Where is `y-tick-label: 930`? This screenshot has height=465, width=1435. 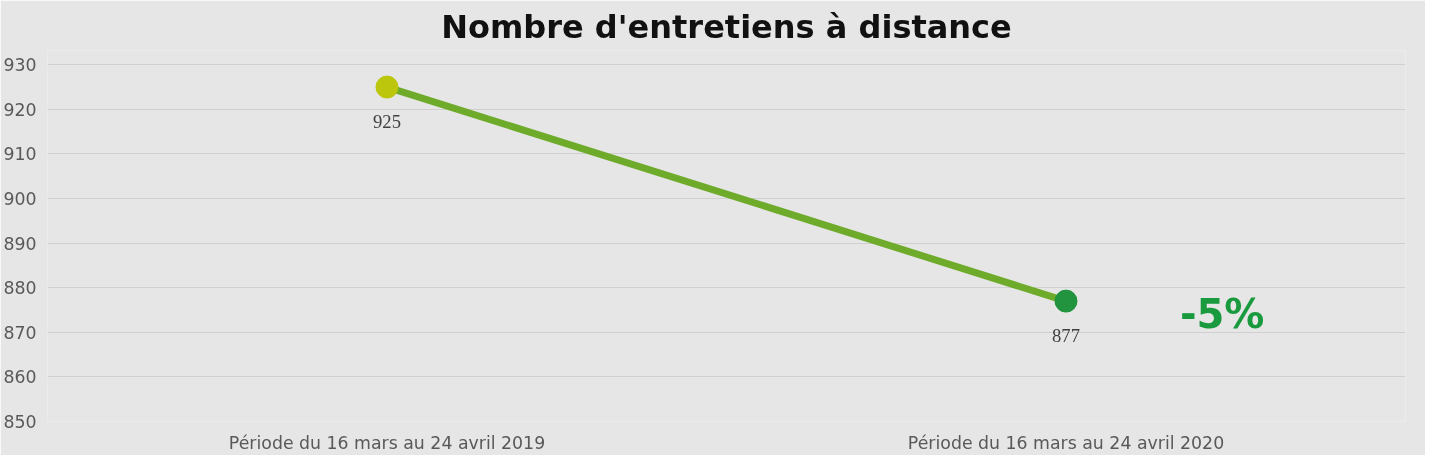 y-tick-label: 930 is located at coordinates (20, 65).